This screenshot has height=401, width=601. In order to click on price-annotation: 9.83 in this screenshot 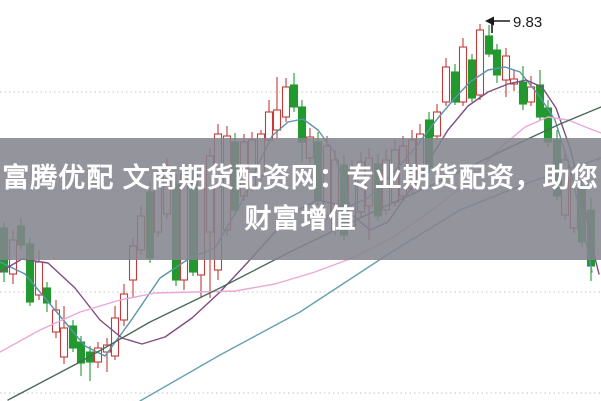, I will do `click(513, 23)`.